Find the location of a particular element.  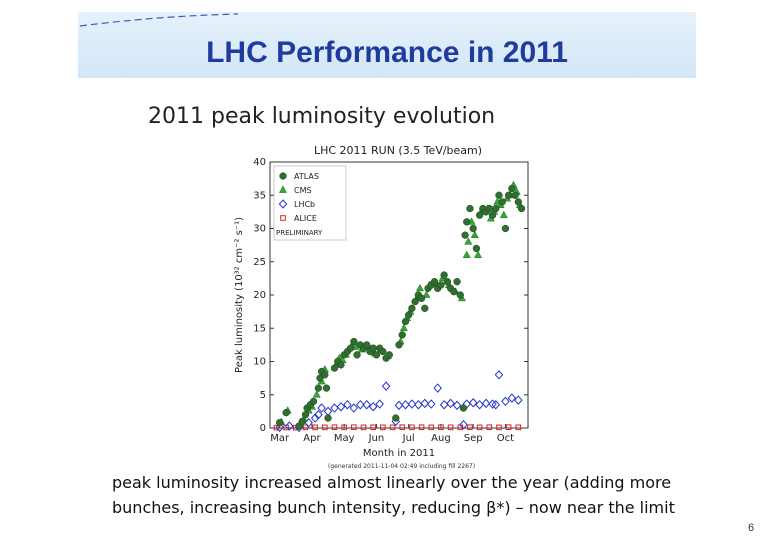

x-tick-label: Jul is located at coordinates (408, 438).